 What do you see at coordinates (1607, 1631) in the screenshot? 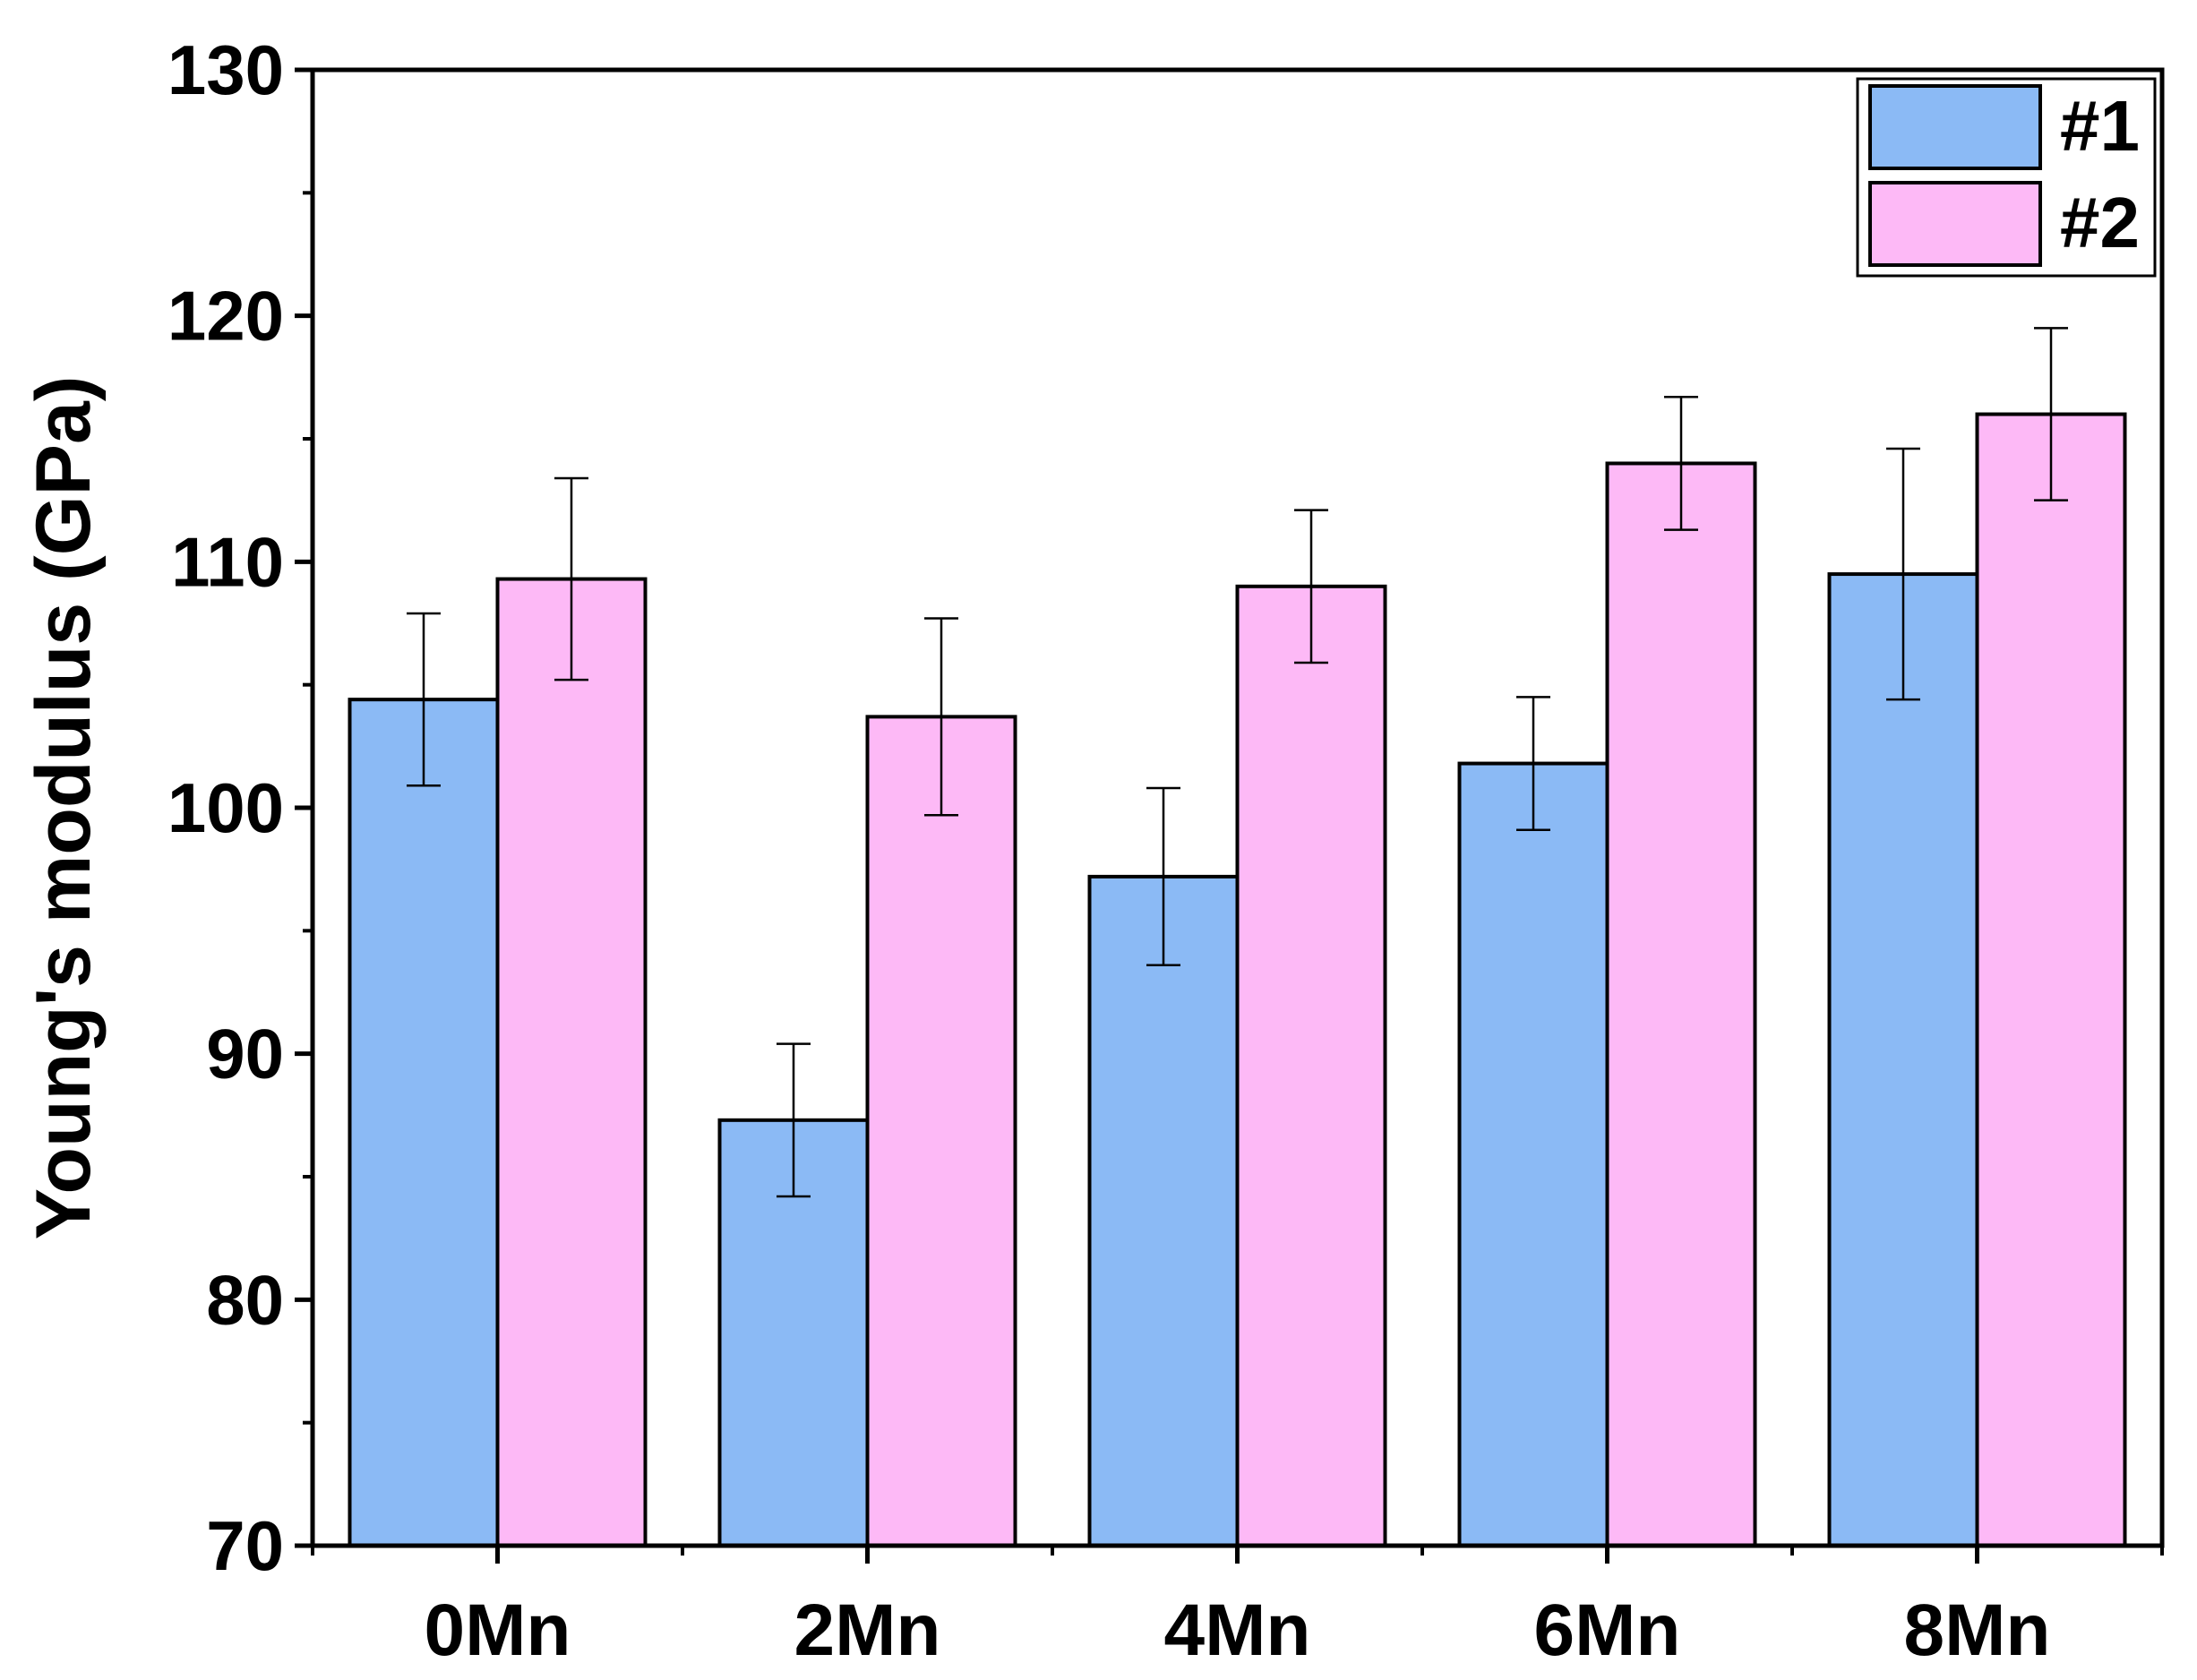
I see `x-tick-label-6mn: 6Mn` at bounding box center [1607, 1631].